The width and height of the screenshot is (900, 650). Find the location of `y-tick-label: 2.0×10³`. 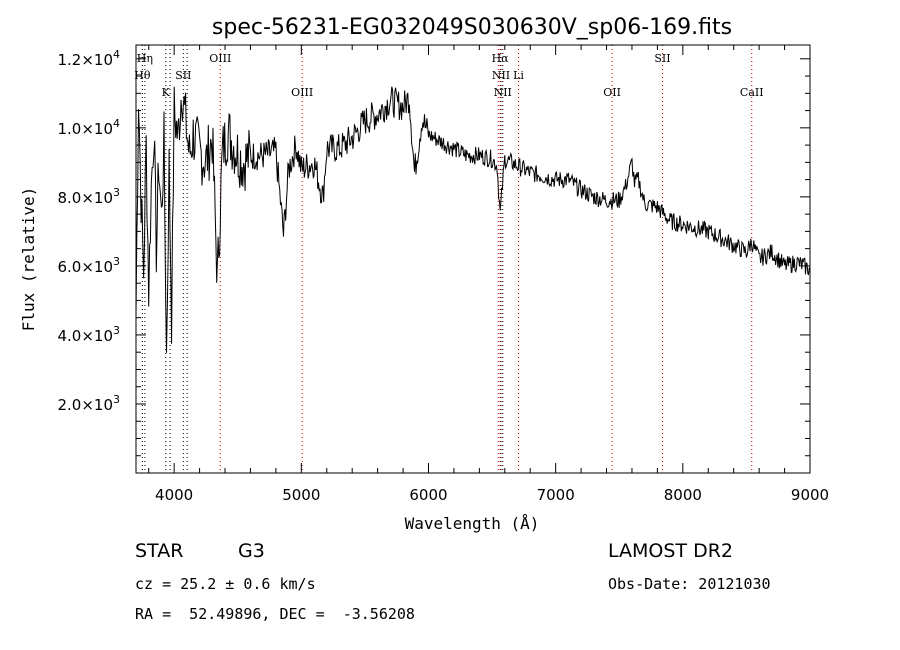

y-tick-label: 2.0×10³ is located at coordinates (88, 403).